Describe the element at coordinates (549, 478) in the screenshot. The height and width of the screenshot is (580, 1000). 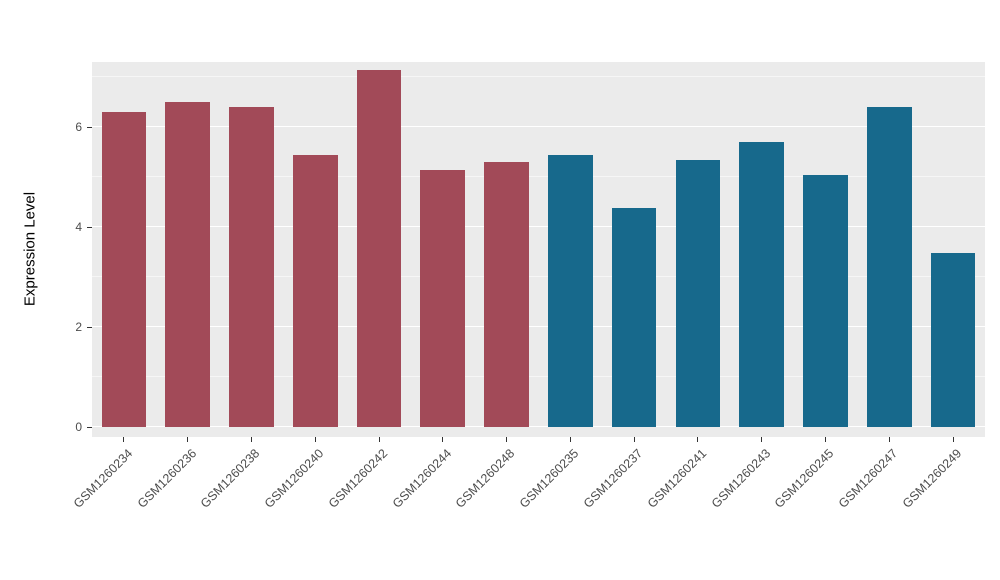
I see `x-tick-label-GSM1260235: GSM1260235` at that location.